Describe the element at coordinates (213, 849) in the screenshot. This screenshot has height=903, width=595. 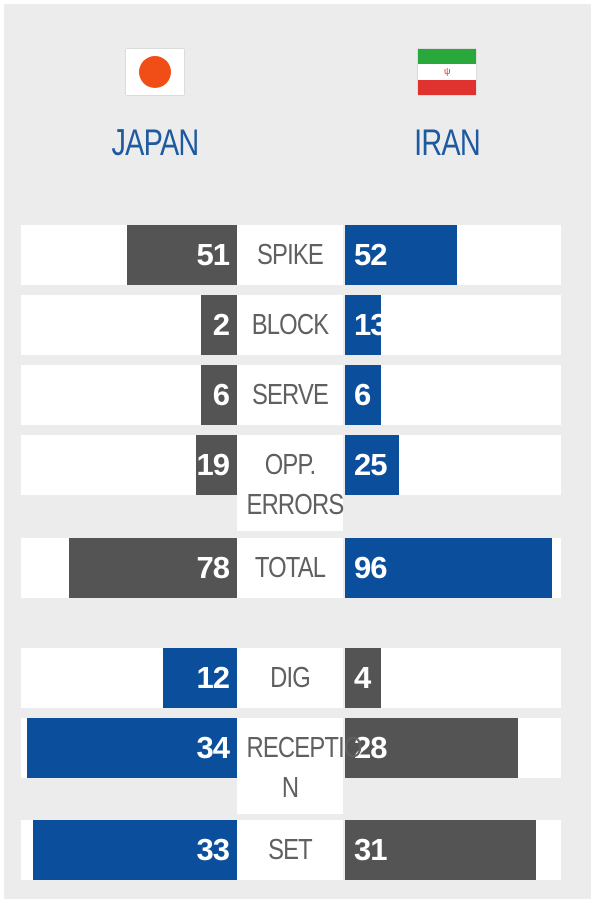
I see `value-japan: 33` at that location.